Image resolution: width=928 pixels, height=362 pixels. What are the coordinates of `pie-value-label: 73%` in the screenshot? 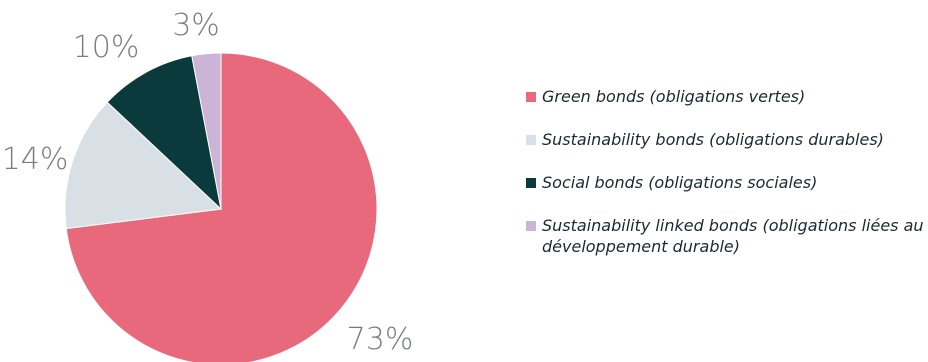 It's located at (380, 339).